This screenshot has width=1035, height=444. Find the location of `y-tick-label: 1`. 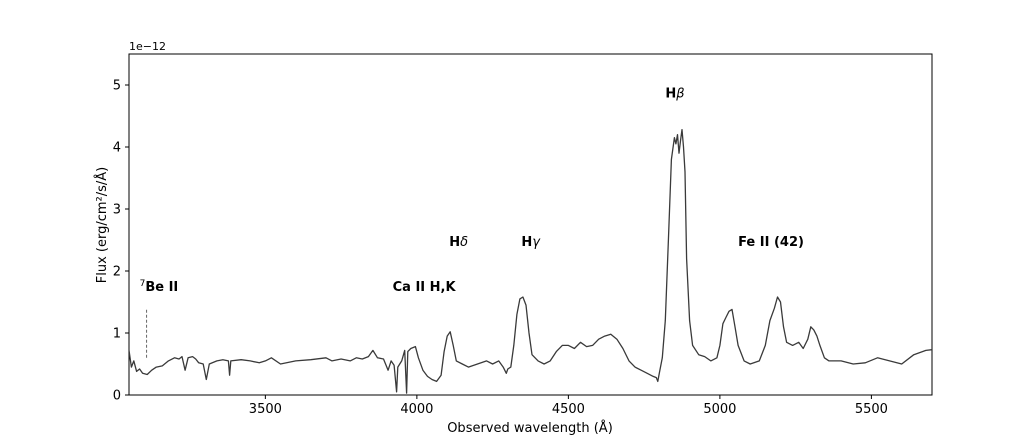

y-tick-label: 1 is located at coordinates (117, 334).